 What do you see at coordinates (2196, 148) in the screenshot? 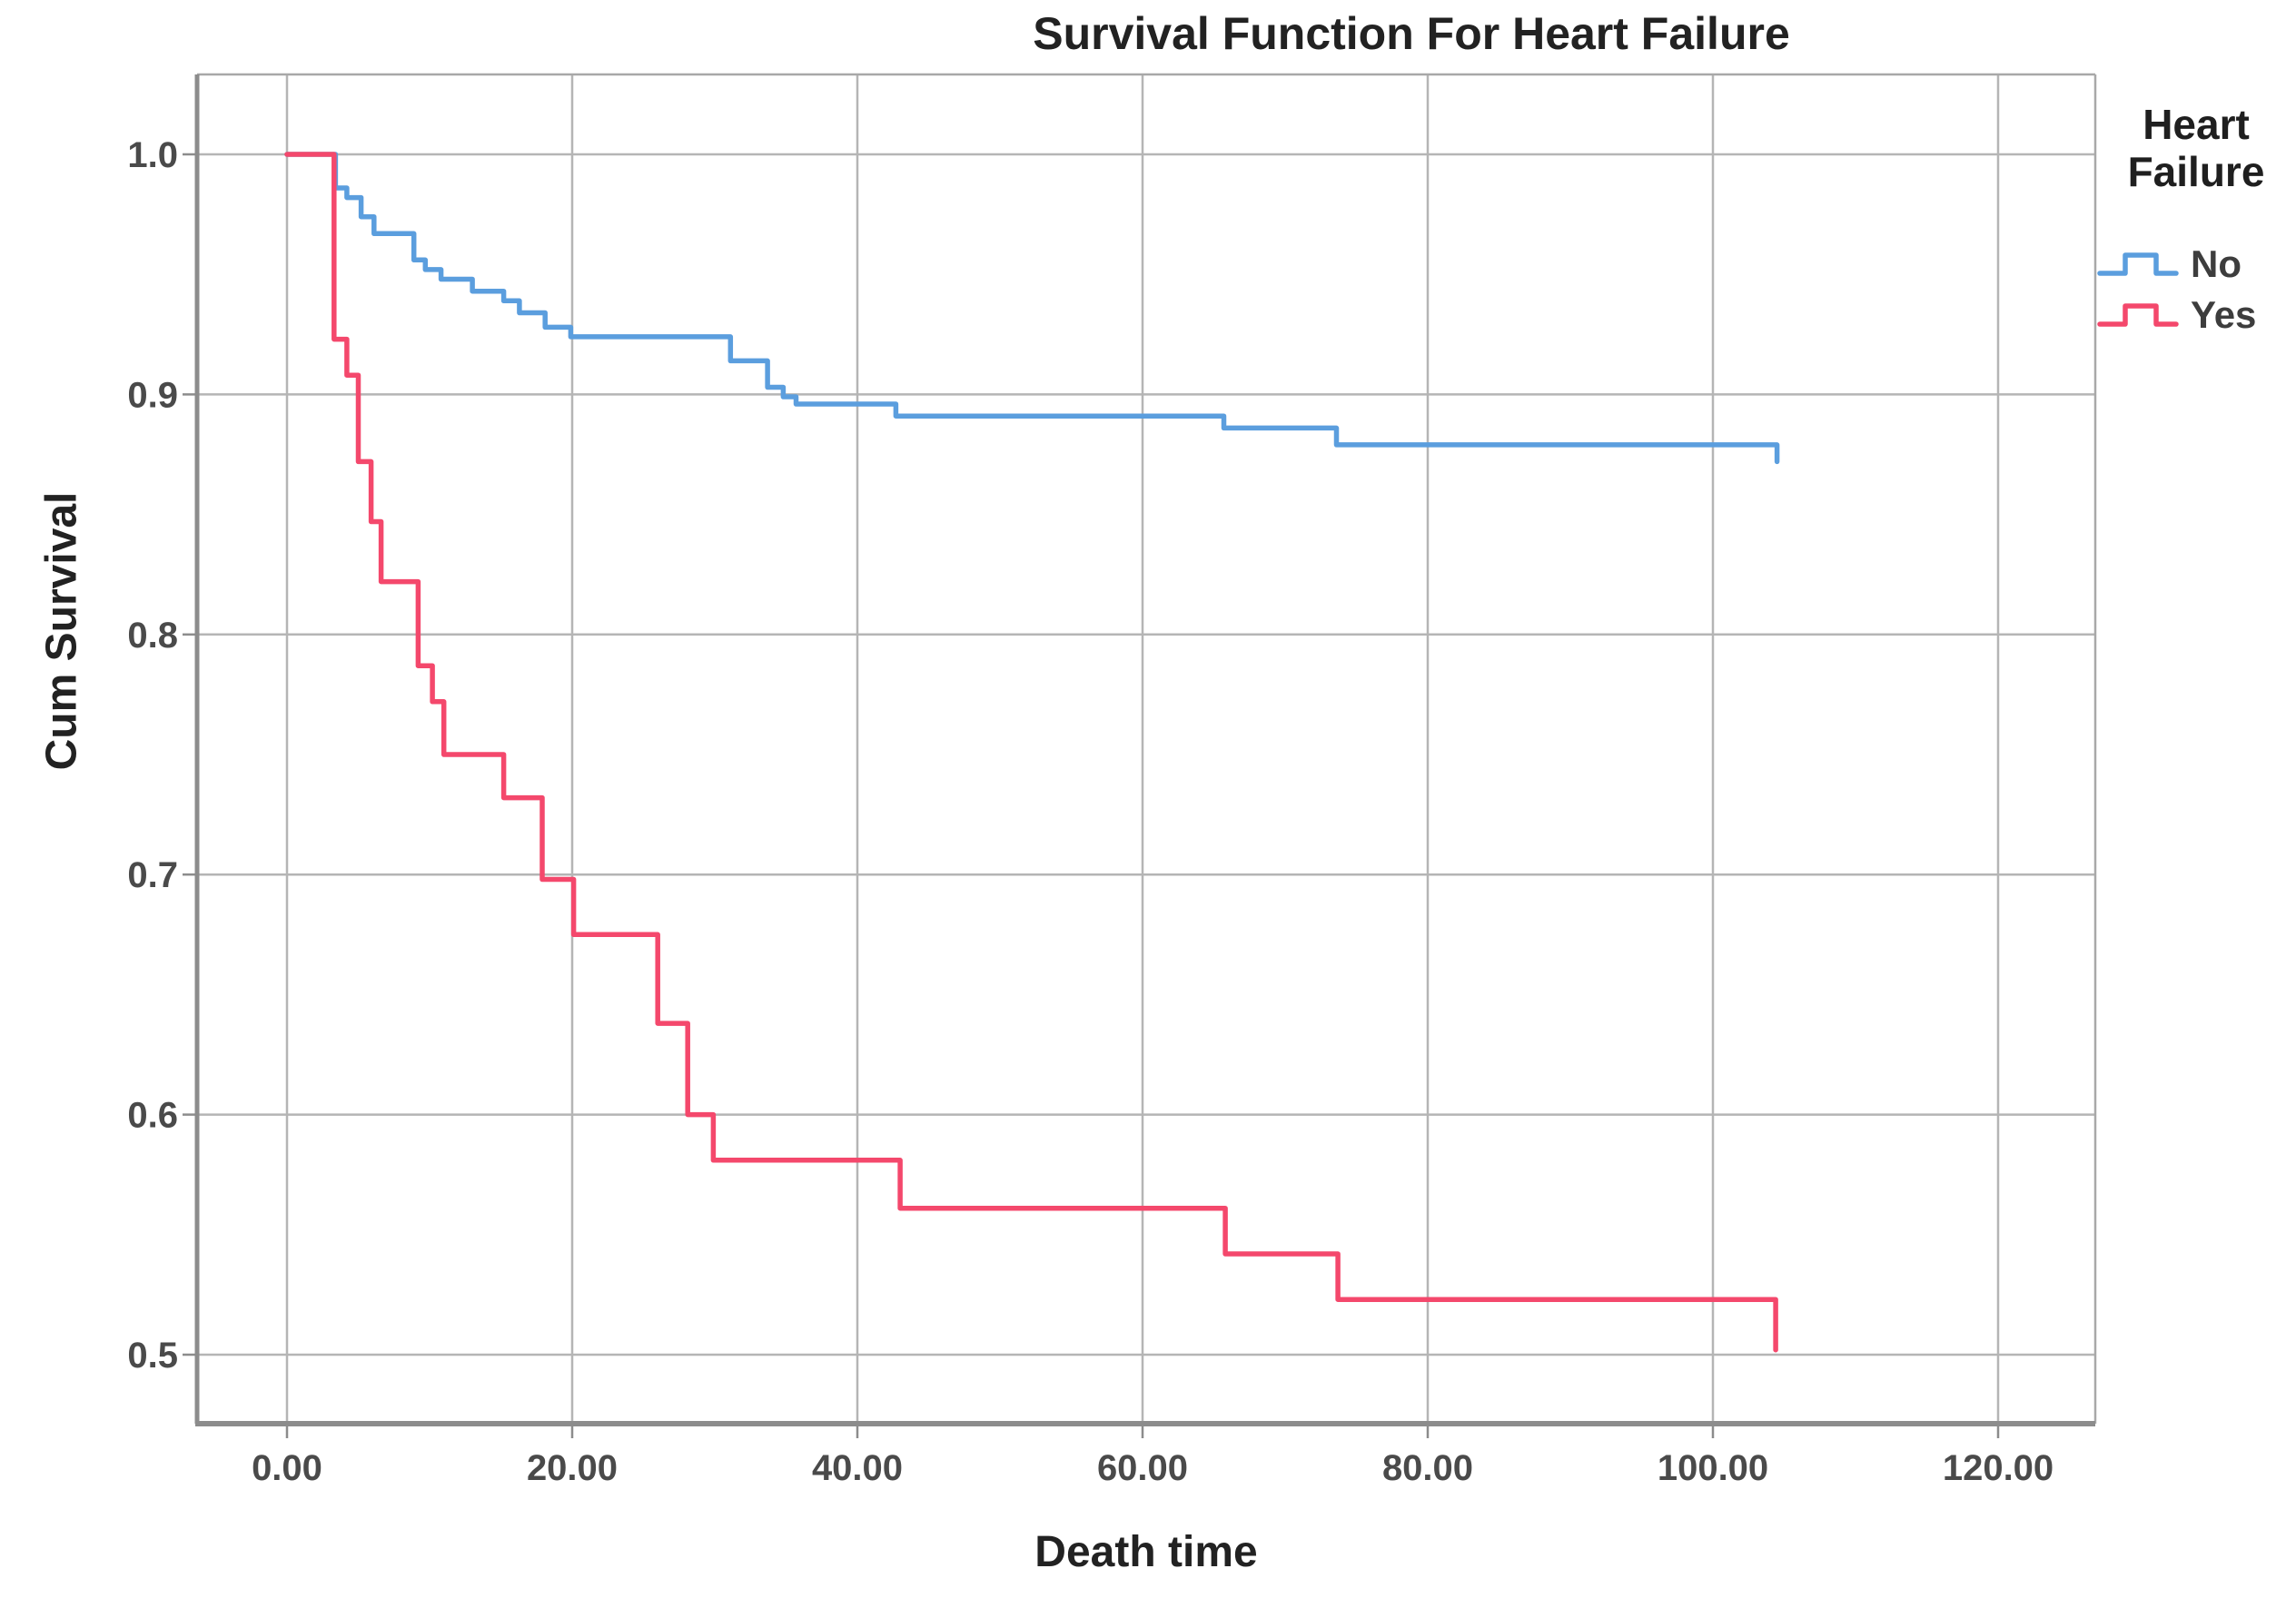
I see `legend-title: Heart Failure` at bounding box center [2196, 148].